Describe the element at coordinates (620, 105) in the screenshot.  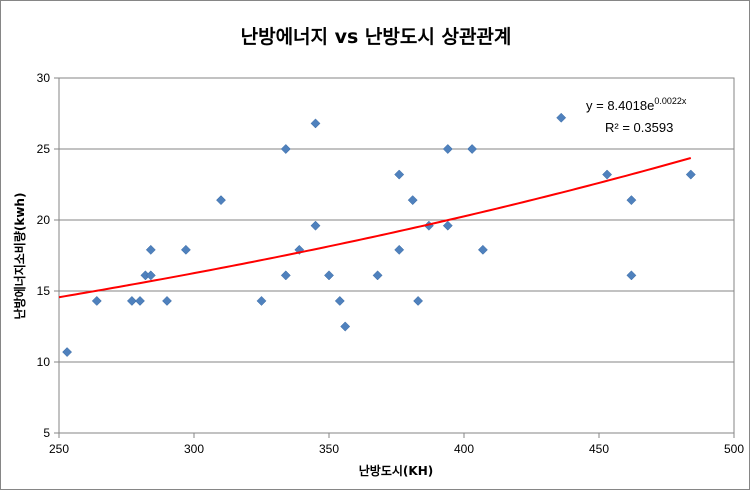
I see `equation-base: y = 8.4018e` at that location.